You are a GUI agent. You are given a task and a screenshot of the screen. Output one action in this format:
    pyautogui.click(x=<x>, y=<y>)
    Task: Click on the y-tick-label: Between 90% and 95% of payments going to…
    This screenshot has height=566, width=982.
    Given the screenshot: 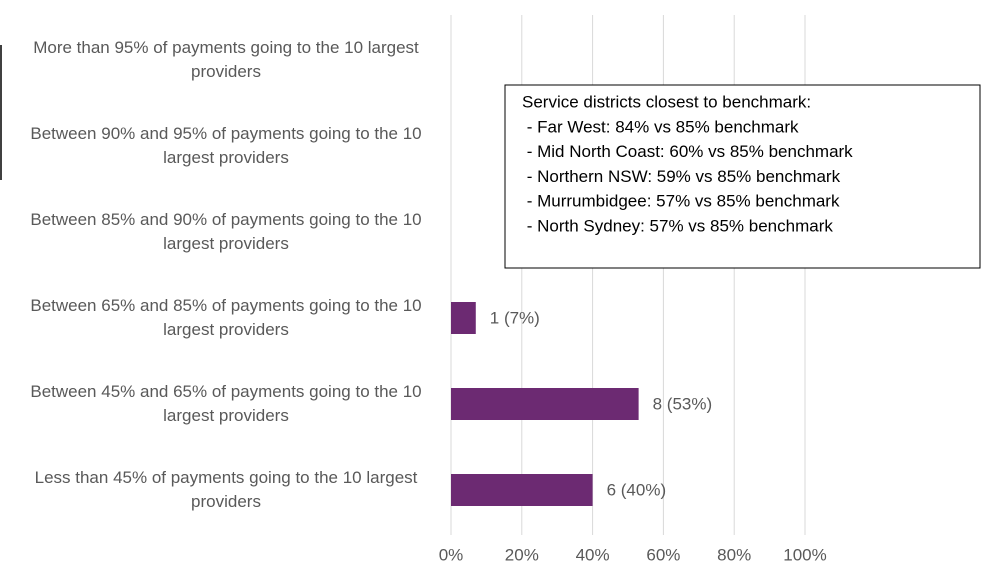 What is the action you would take?
    pyautogui.click(x=226, y=145)
    